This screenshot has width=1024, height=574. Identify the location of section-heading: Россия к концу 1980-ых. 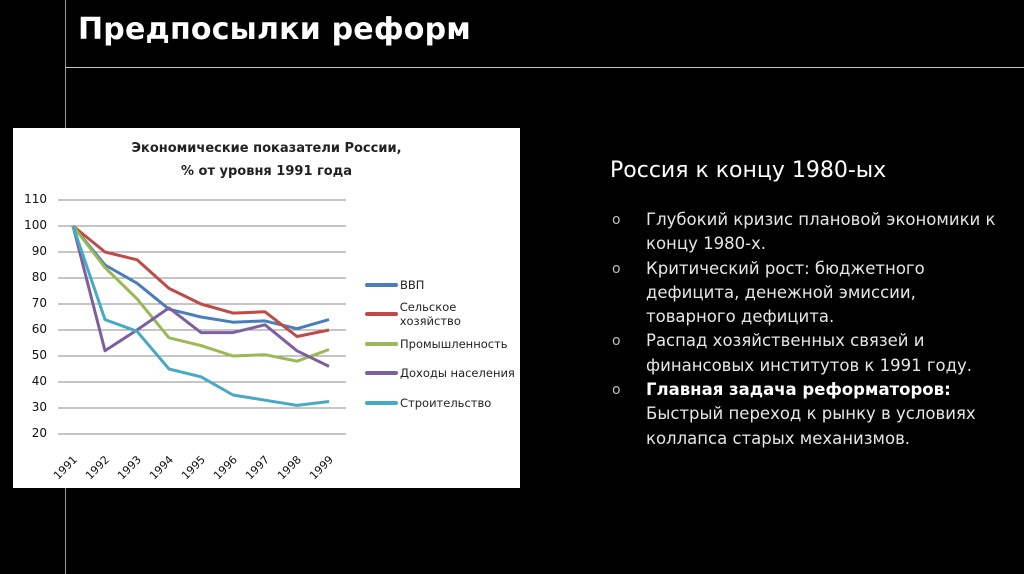
(748, 170).